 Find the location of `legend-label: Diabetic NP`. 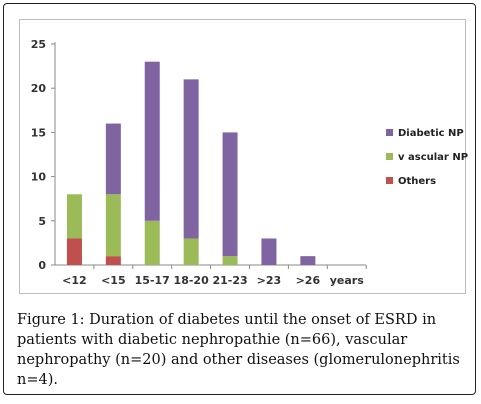

legend-label: Diabetic NP is located at coordinates (431, 133).